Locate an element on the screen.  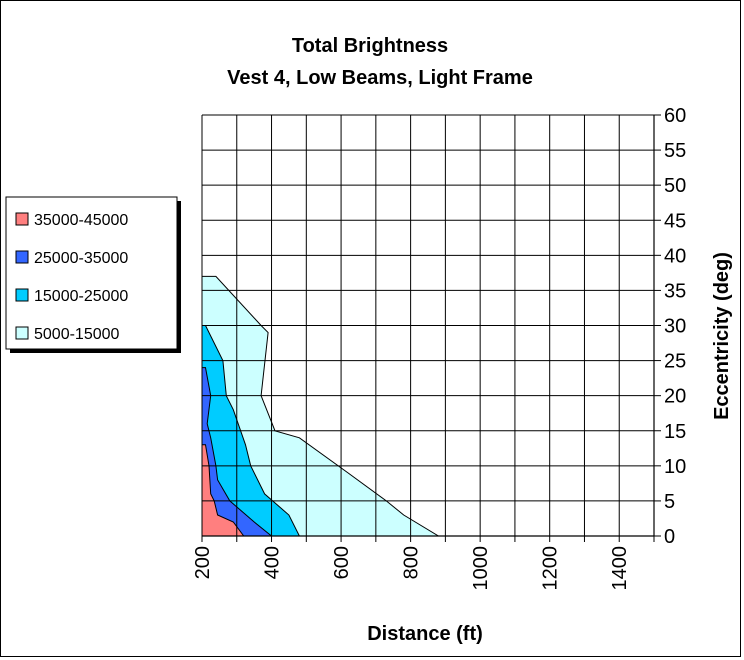
y-tick-label: 45 is located at coordinates (675, 221).